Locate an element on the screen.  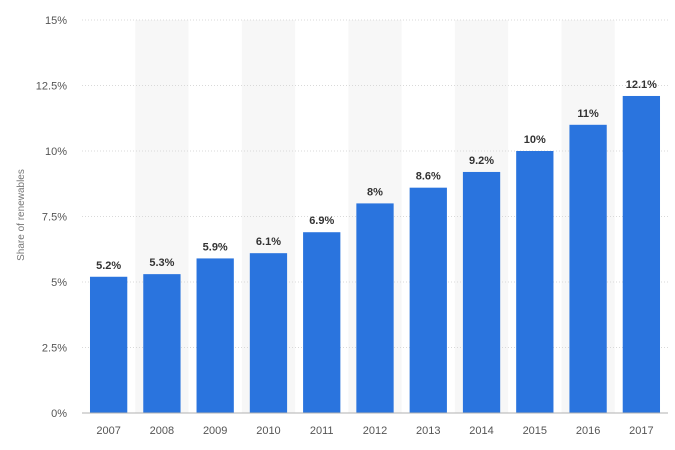
data-label: 9.2% is located at coordinates (481, 161).